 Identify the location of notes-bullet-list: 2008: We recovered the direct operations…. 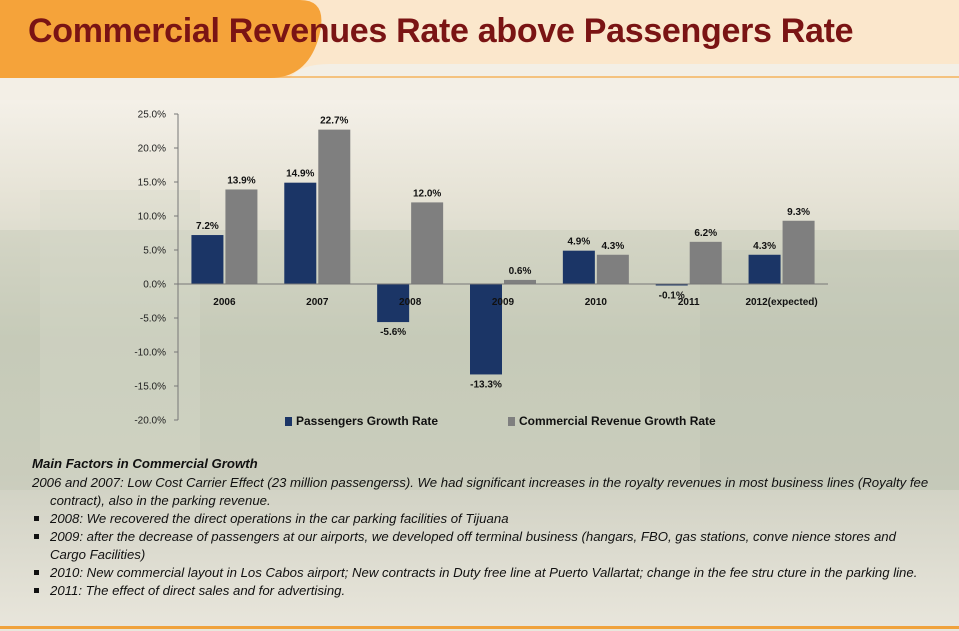
(482, 555).